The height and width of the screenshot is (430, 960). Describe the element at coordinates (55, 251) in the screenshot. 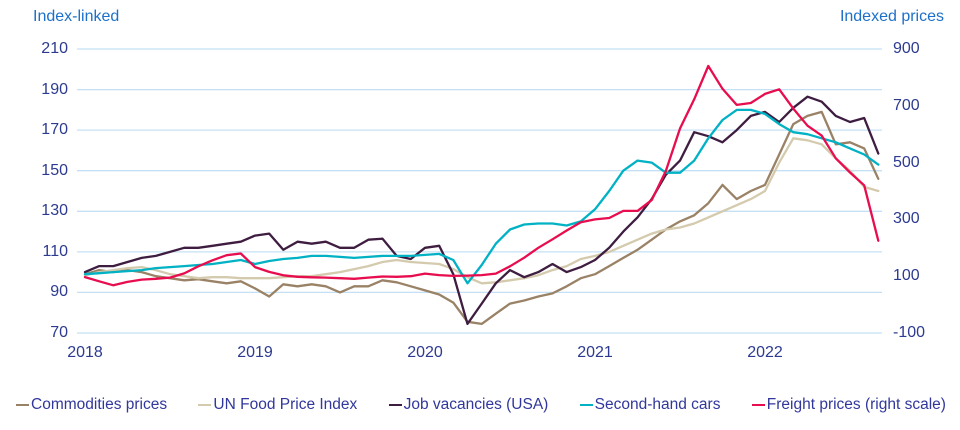

I see `left-tick-label: 110` at that location.